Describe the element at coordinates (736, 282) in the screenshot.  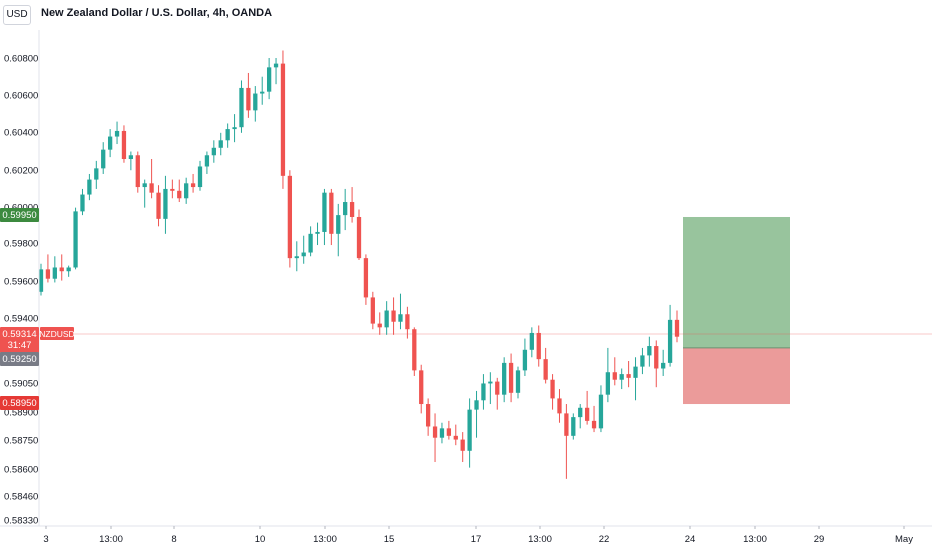
I see `profit-zone` at that location.